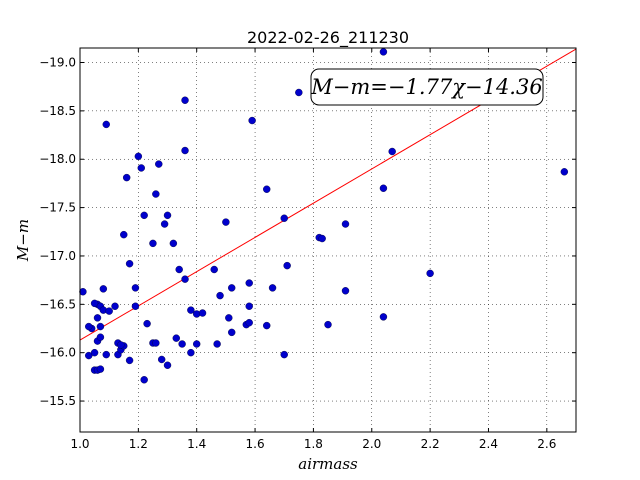  I want to click on fit-annotation: M−m=−1.77χ−14.36, so click(427, 87).